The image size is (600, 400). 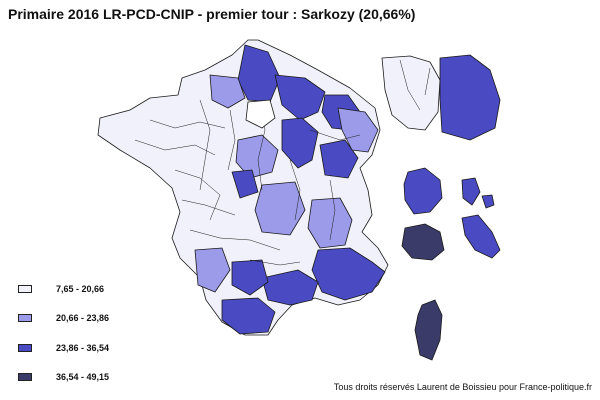 I want to click on region-centre-dark, so click(x=245, y=184).